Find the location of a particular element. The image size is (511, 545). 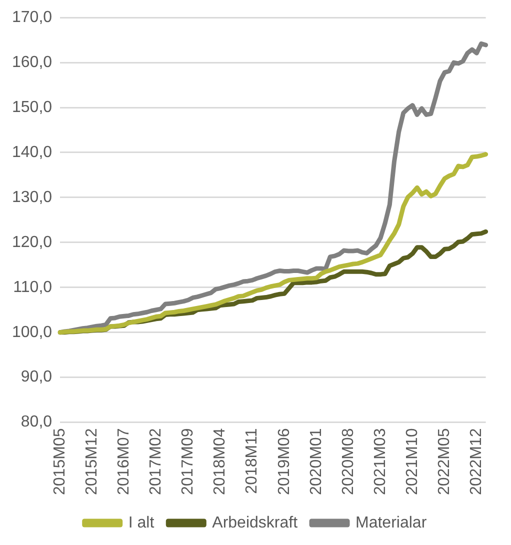

y-tick-label: 100,0 is located at coordinates (32, 332).